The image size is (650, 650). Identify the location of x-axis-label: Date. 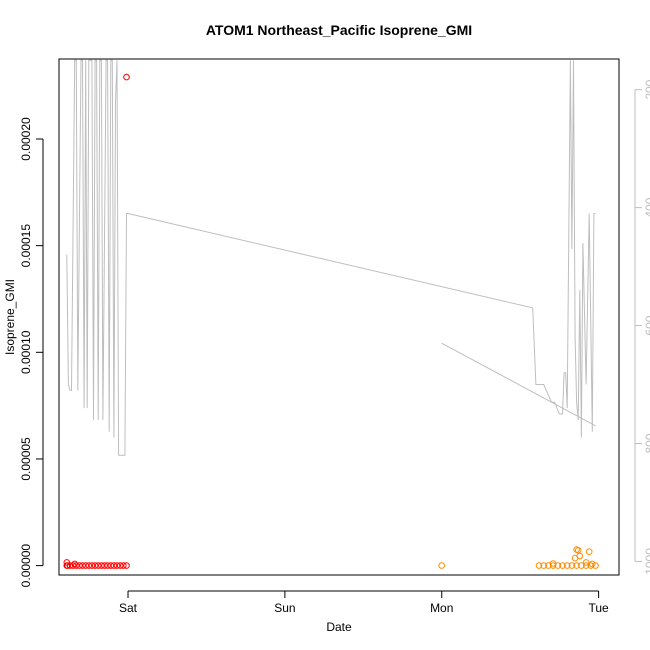
(339, 627).